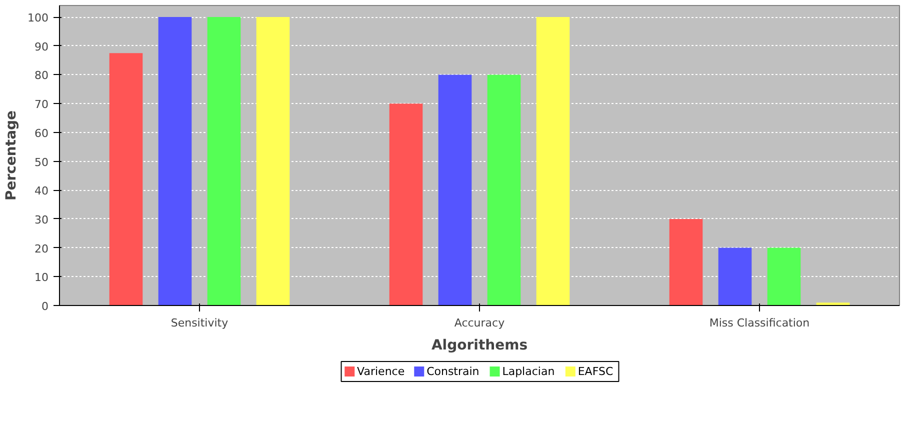  I want to click on x-tick-label: Accuracy, so click(480, 323).